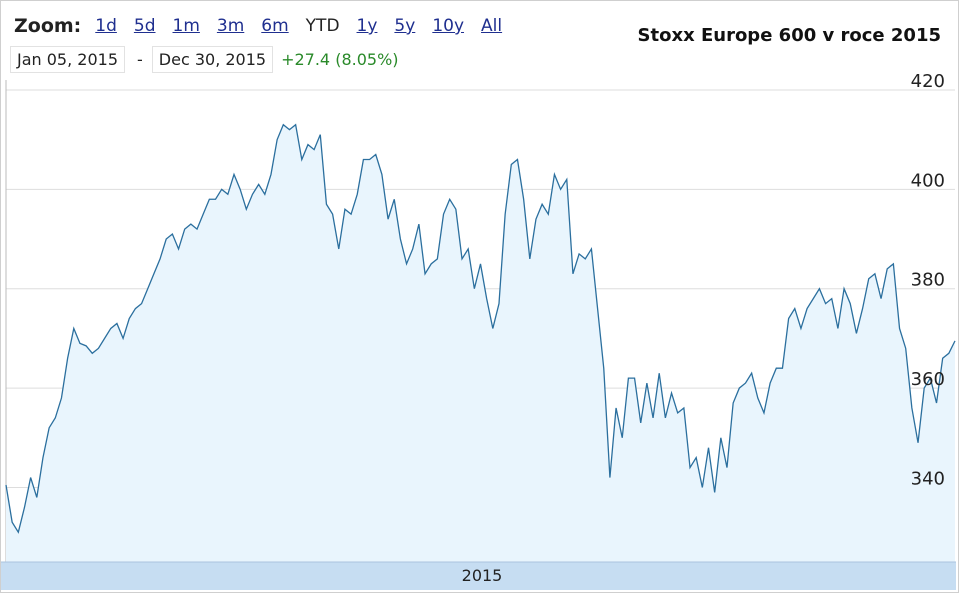 The width and height of the screenshot is (959, 593). What do you see at coordinates (106, 26) in the screenshot?
I see `zoom-option-1d: 1d` at bounding box center [106, 26].